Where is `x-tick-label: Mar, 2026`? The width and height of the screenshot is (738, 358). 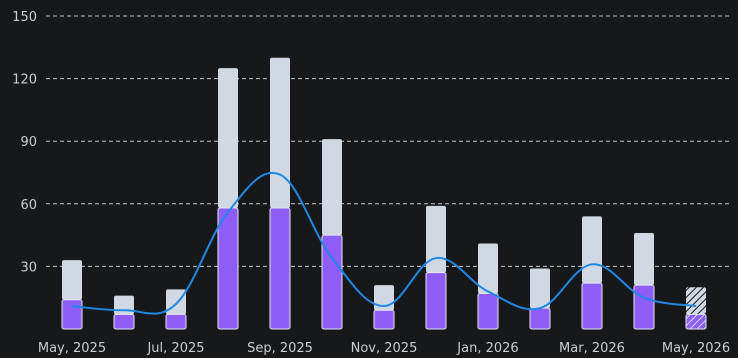
x-tick-label: Mar, 2026 is located at coordinates (592, 348).